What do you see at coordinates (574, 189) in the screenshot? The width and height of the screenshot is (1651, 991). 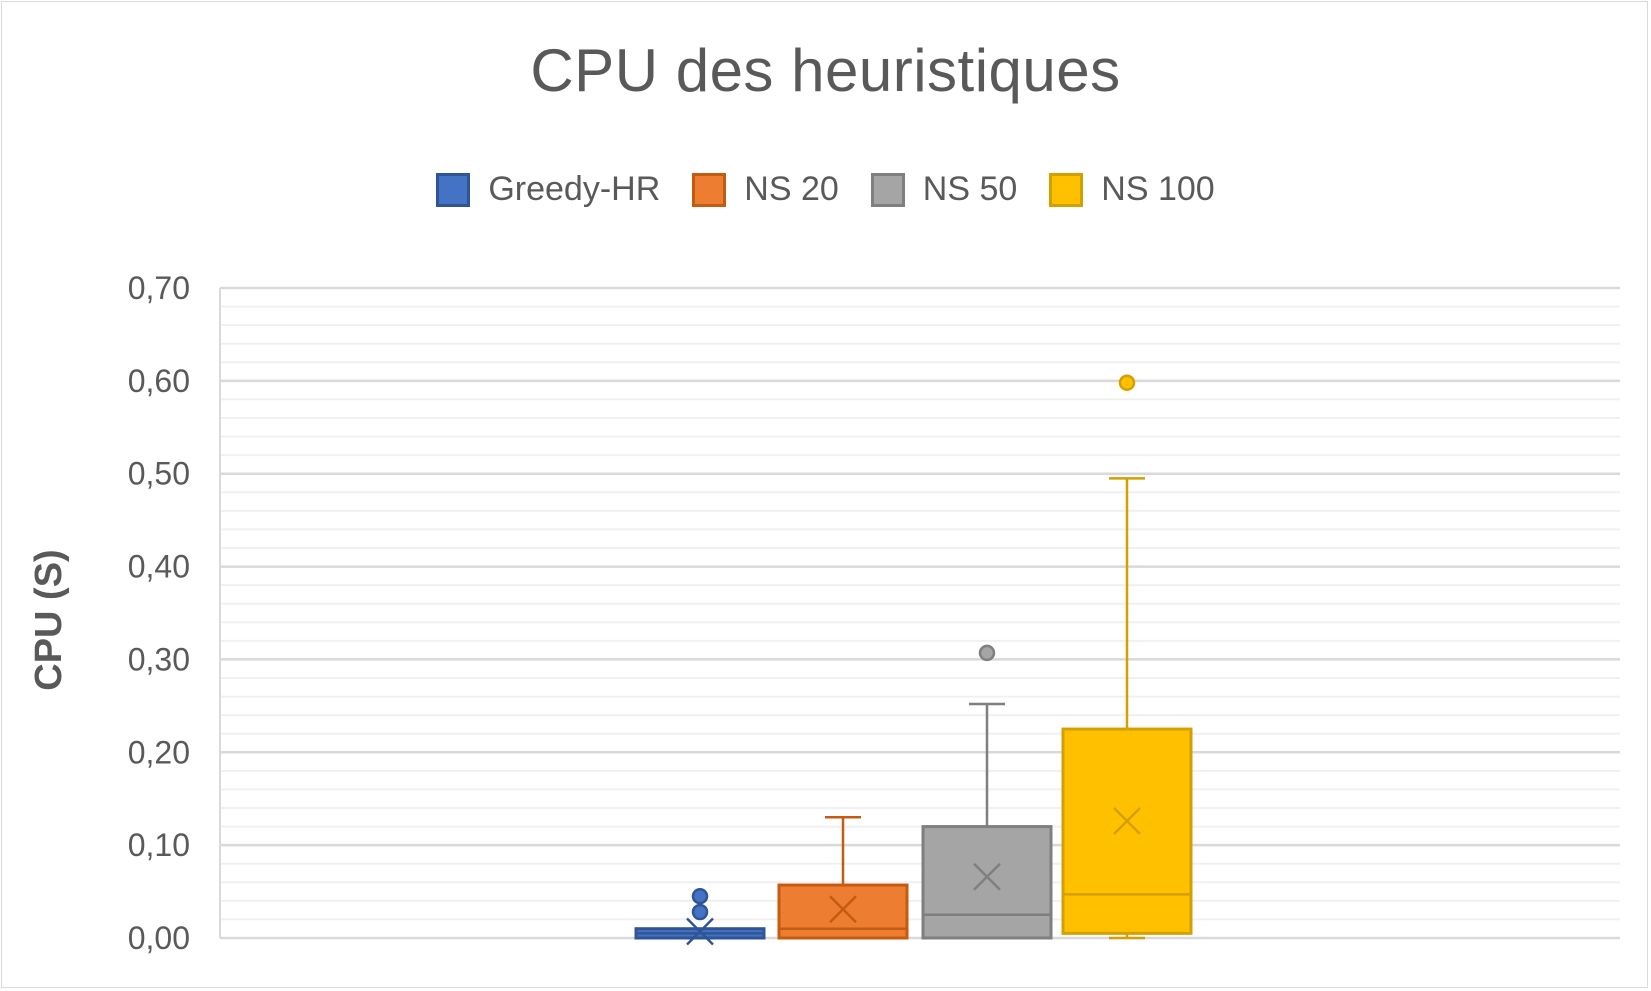 I see `legend-label: Greedy-HR` at bounding box center [574, 189].